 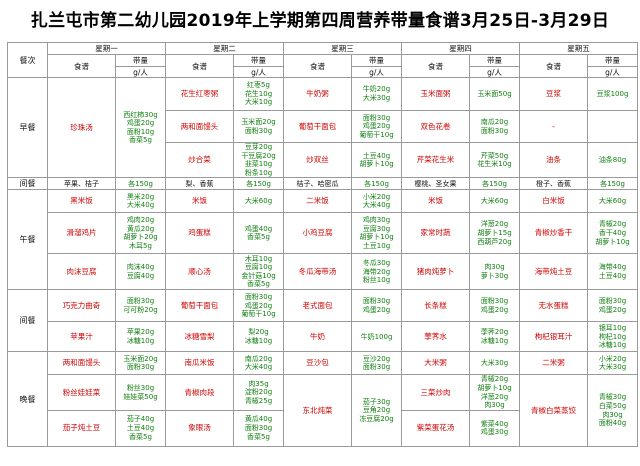 I want to click on breakfast-dish-thu: 玉米面粥, so click(x=435, y=94).